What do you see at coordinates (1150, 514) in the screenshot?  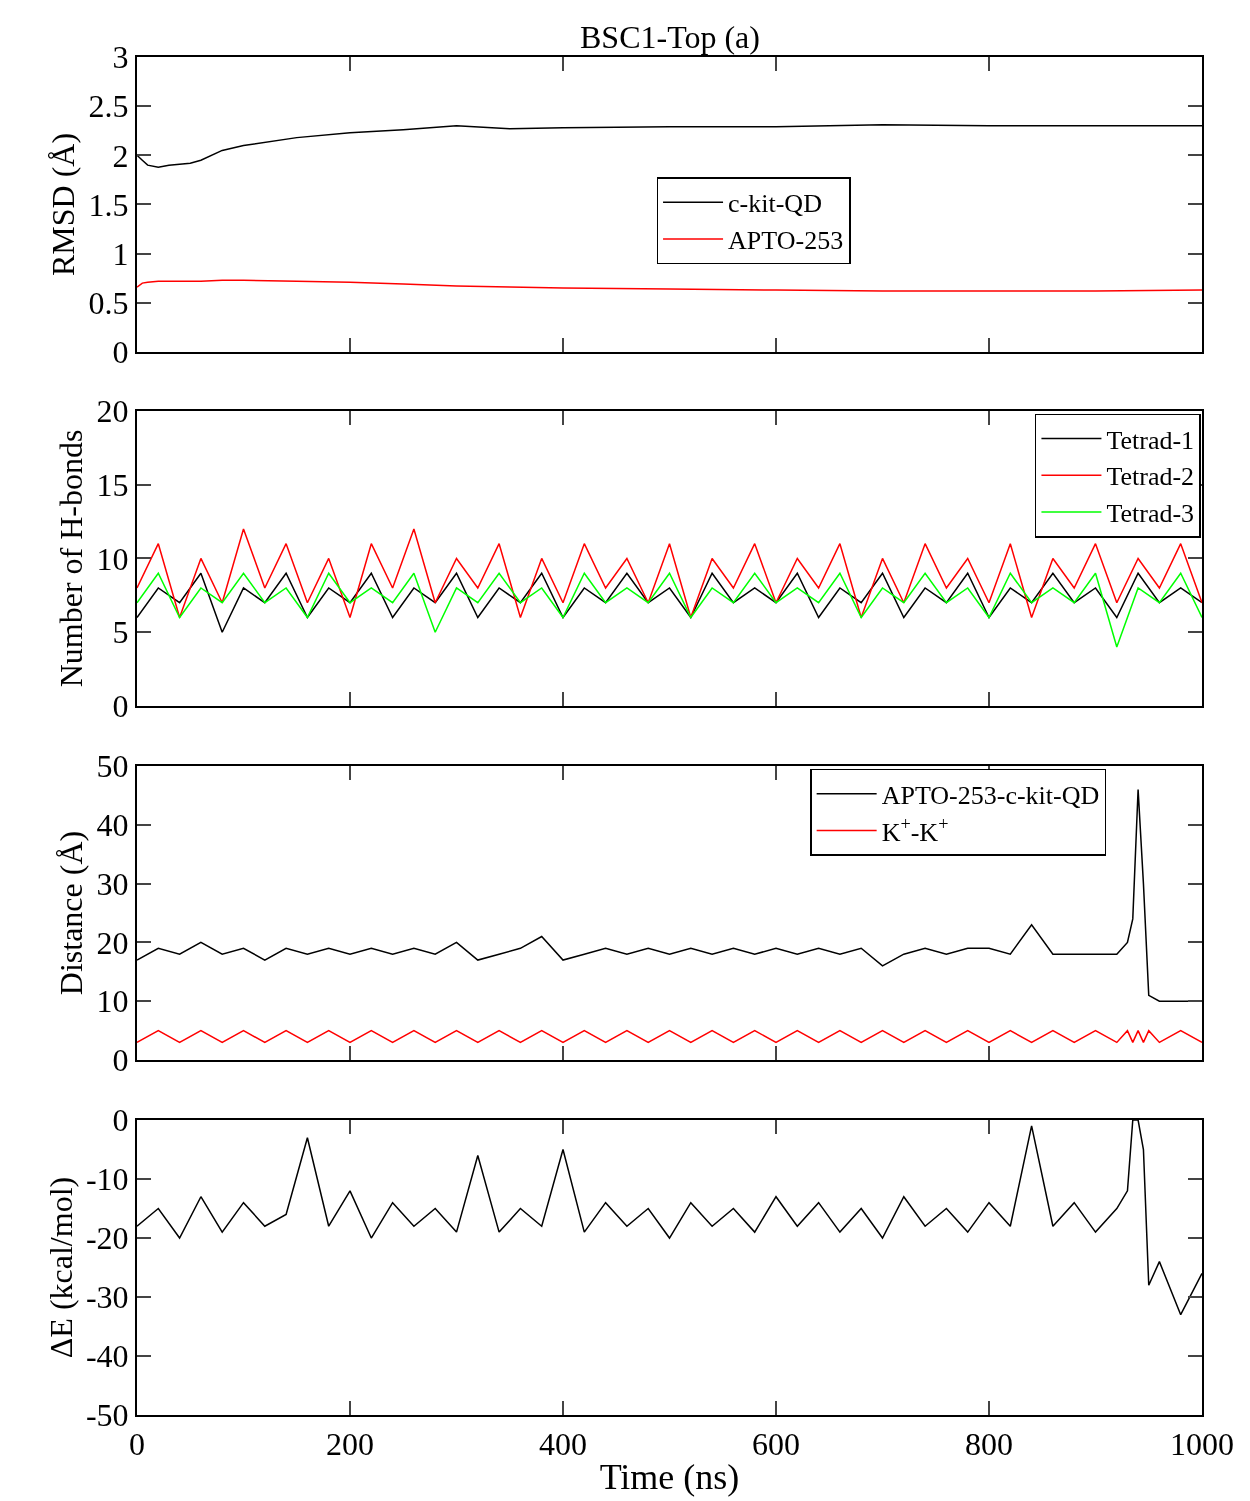 I see `legend-label: Tetrad-3` at bounding box center [1150, 514].